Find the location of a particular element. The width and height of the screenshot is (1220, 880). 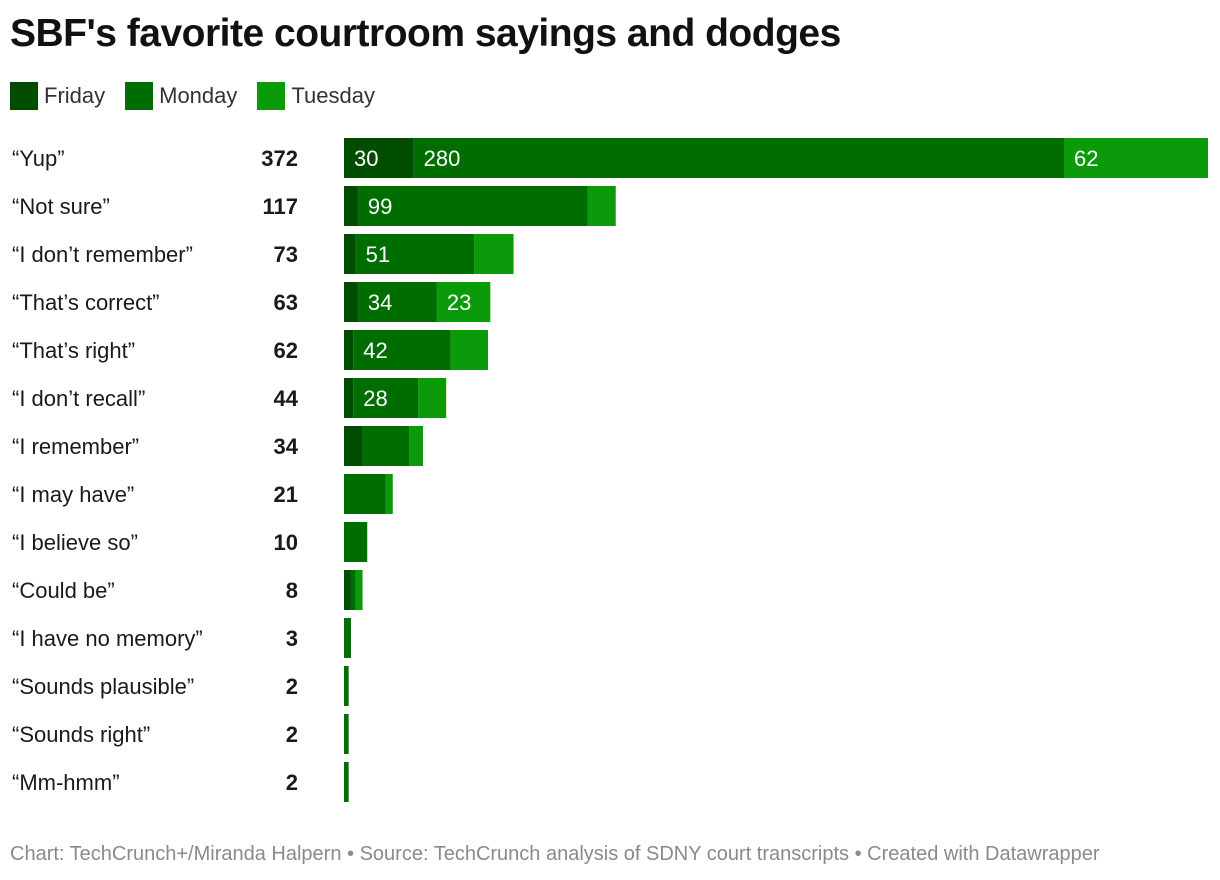

data-label: 23 is located at coordinates (459, 302).